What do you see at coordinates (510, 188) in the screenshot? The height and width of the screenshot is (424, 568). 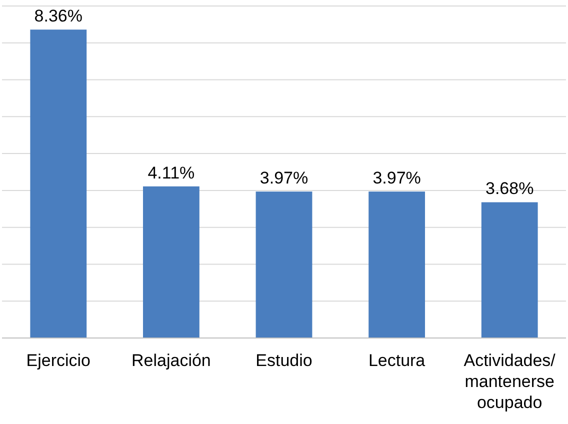 I see `data-label: 3.68%` at bounding box center [510, 188].